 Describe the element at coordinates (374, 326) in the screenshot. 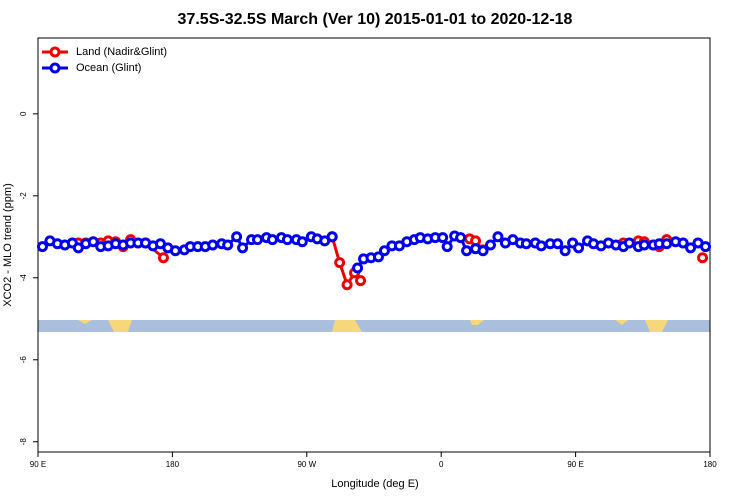

I see `map-strip` at that location.